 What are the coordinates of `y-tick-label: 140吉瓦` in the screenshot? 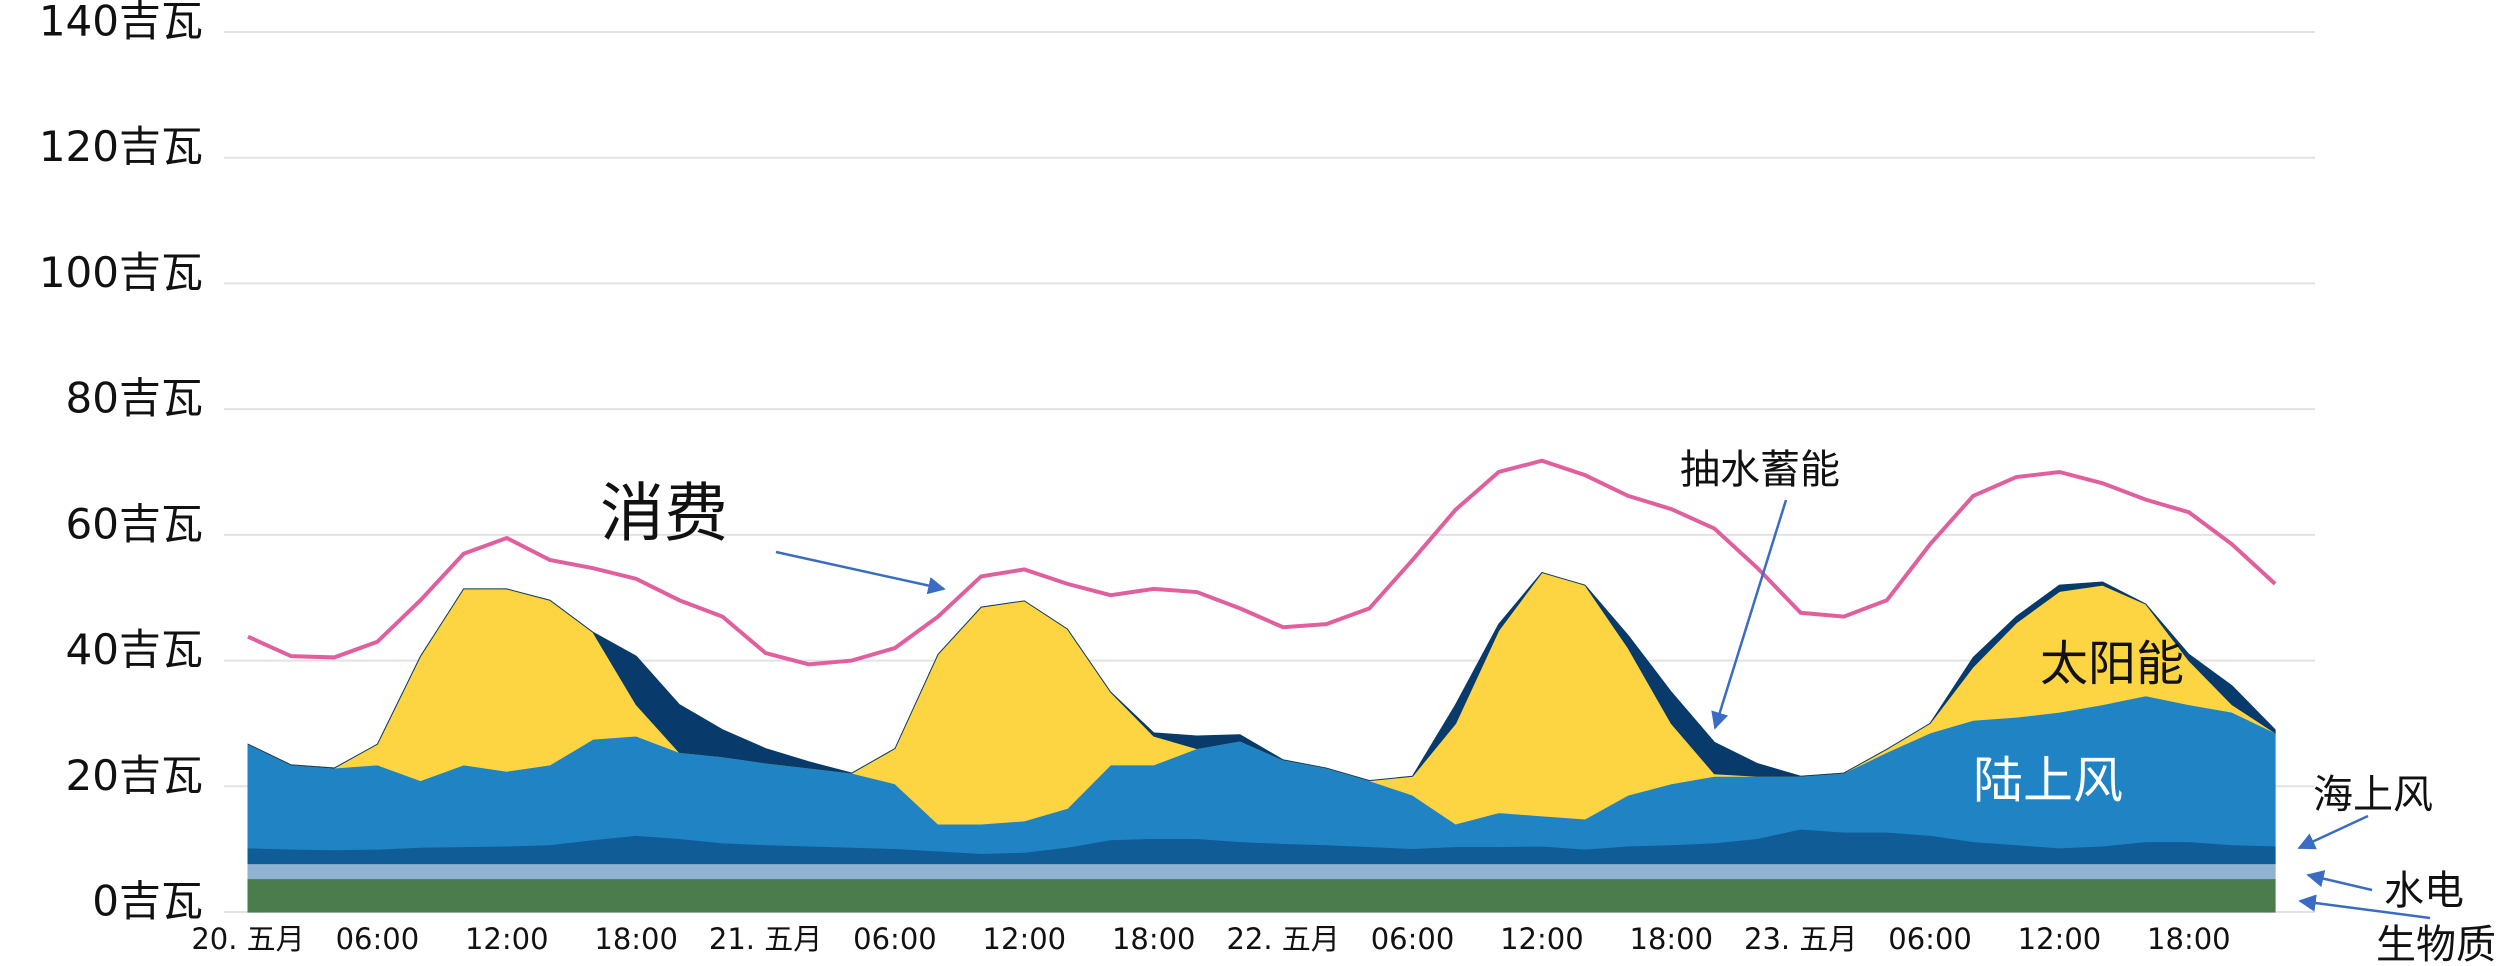 It's located at (121, 23).